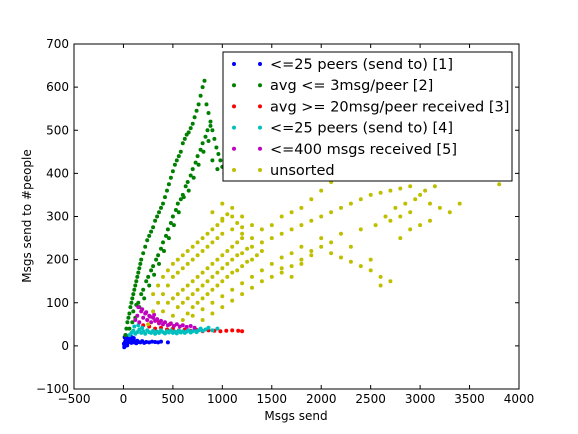  Describe the element at coordinates (519, 399) in the screenshot. I see `x-tick-label: 4000` at that location.